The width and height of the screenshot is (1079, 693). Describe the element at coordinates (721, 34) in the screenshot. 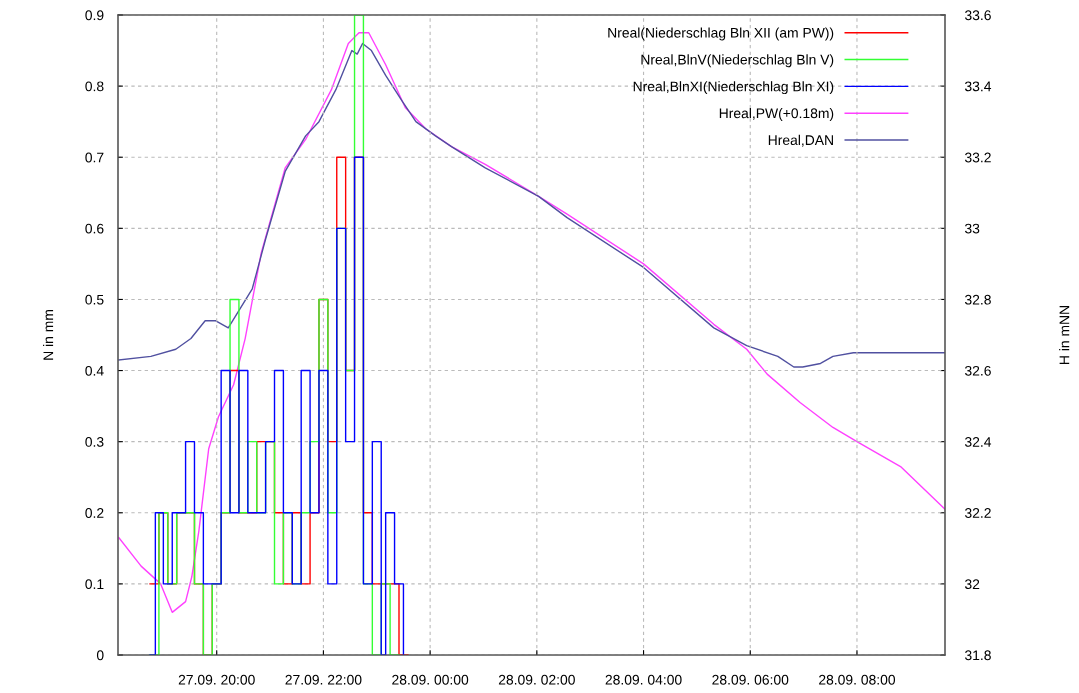

I see `legend-label: Nreal(Niederschlag Bln XII (am PW))` at that location.